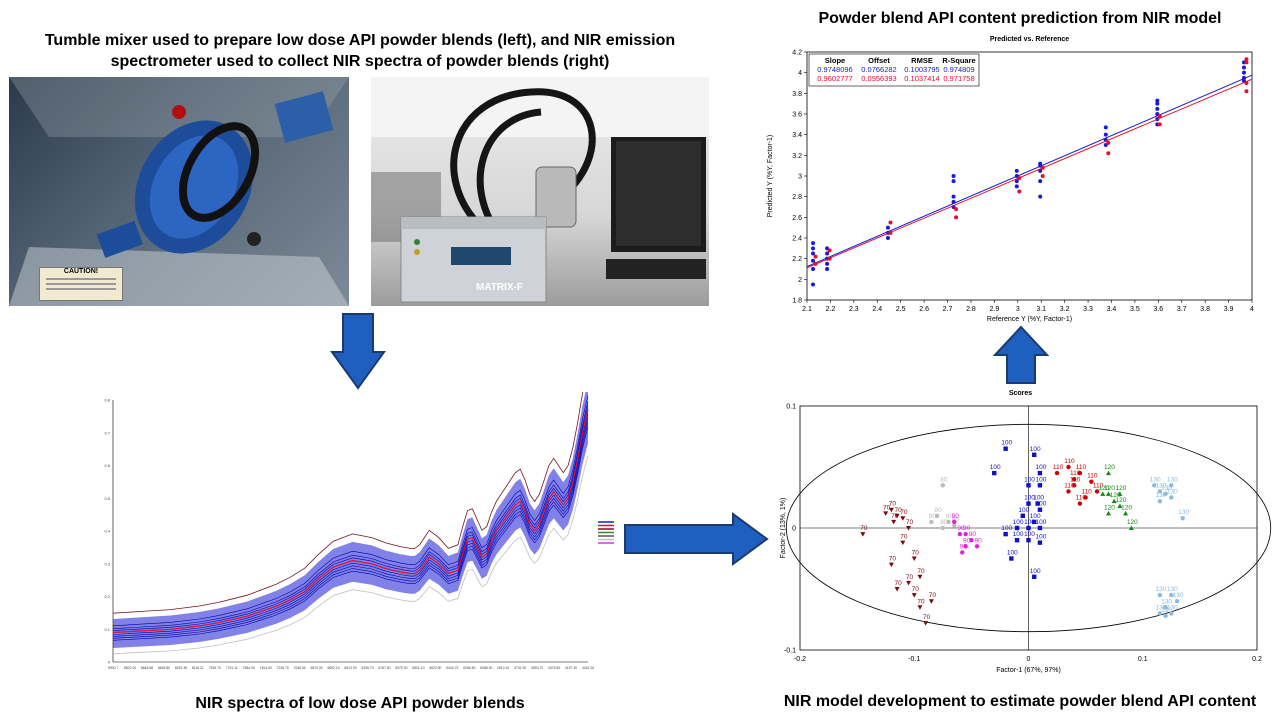  Describe the element at coordinates (995, 309) in the screenshot. I see `x-tick-label: 2.9` at that location.